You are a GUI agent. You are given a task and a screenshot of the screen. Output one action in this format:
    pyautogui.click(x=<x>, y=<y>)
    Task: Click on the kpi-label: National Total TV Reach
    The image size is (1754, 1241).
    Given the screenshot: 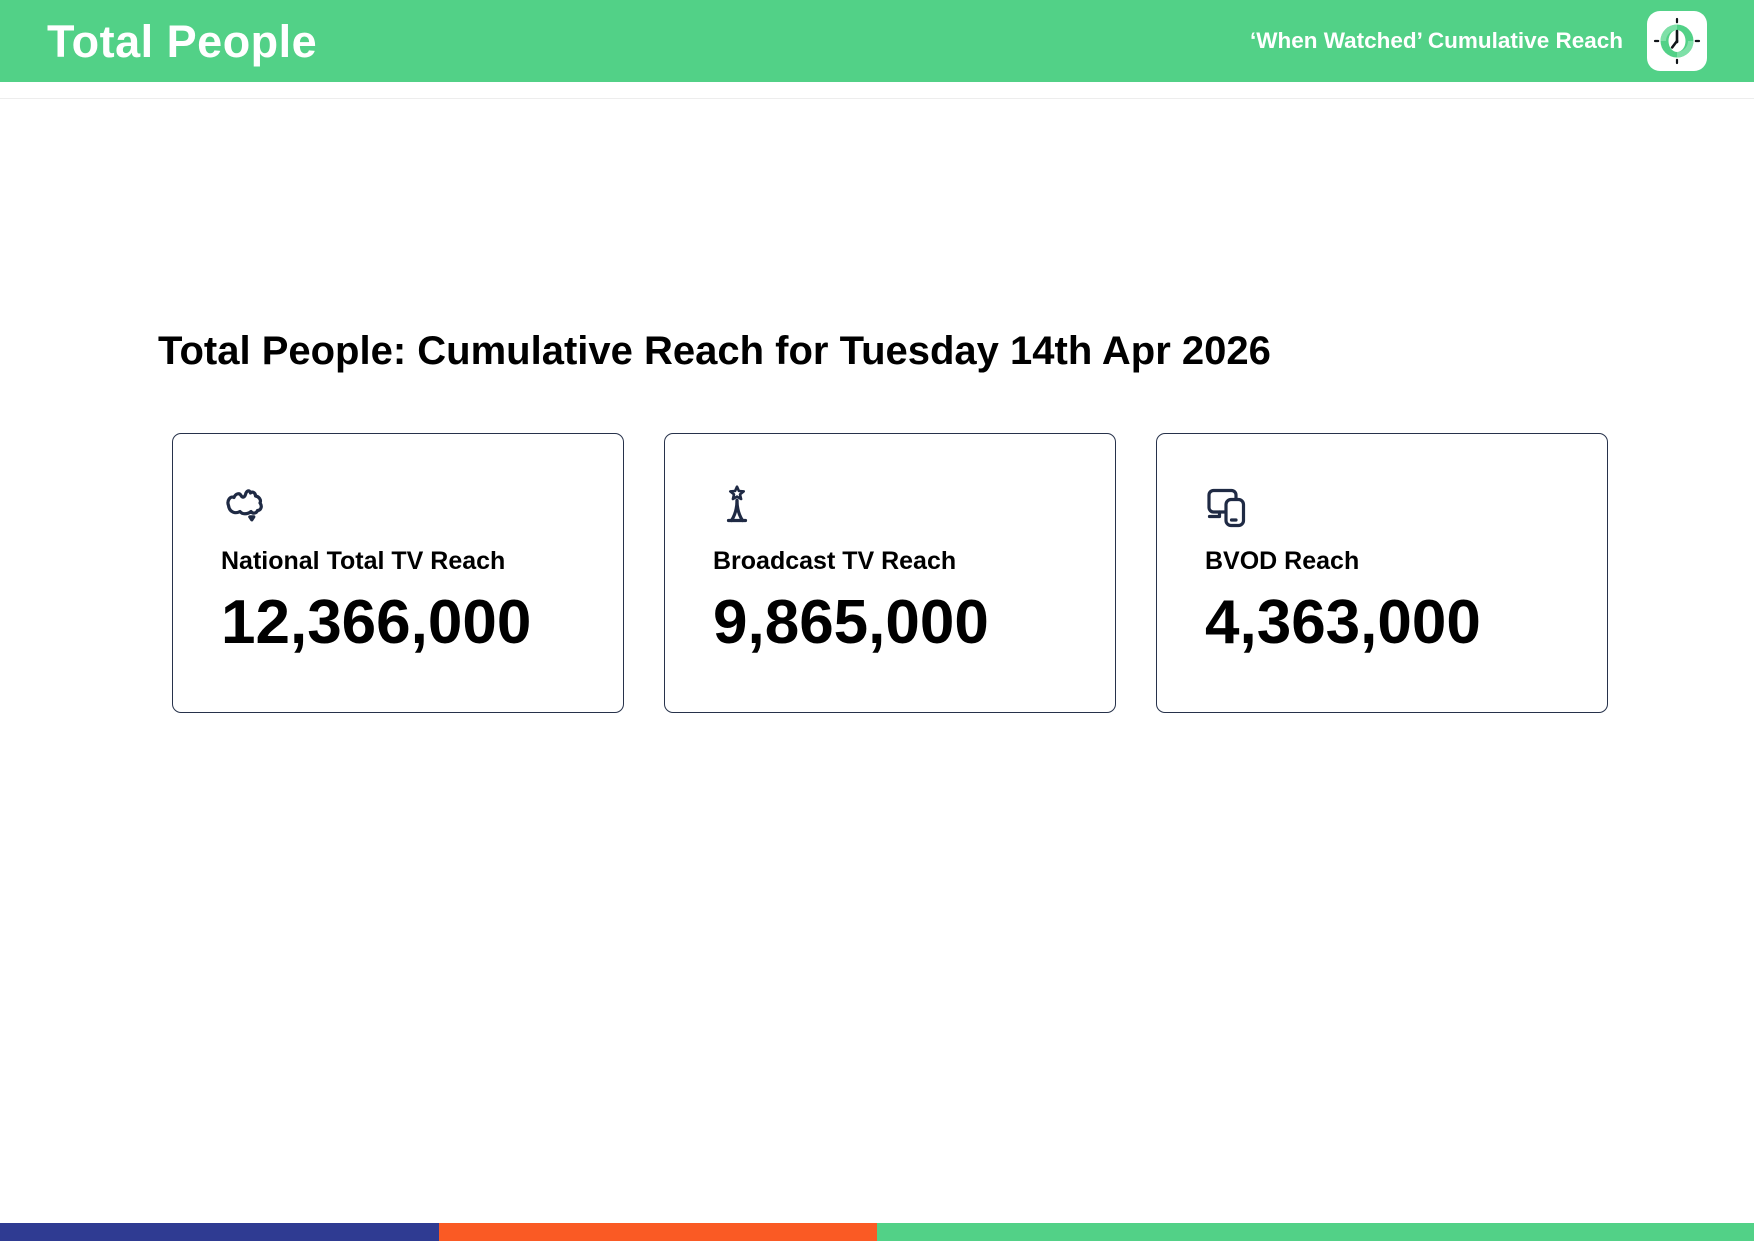 What is the action you would take?
    pyautogui.click(x=363, y=561)
    